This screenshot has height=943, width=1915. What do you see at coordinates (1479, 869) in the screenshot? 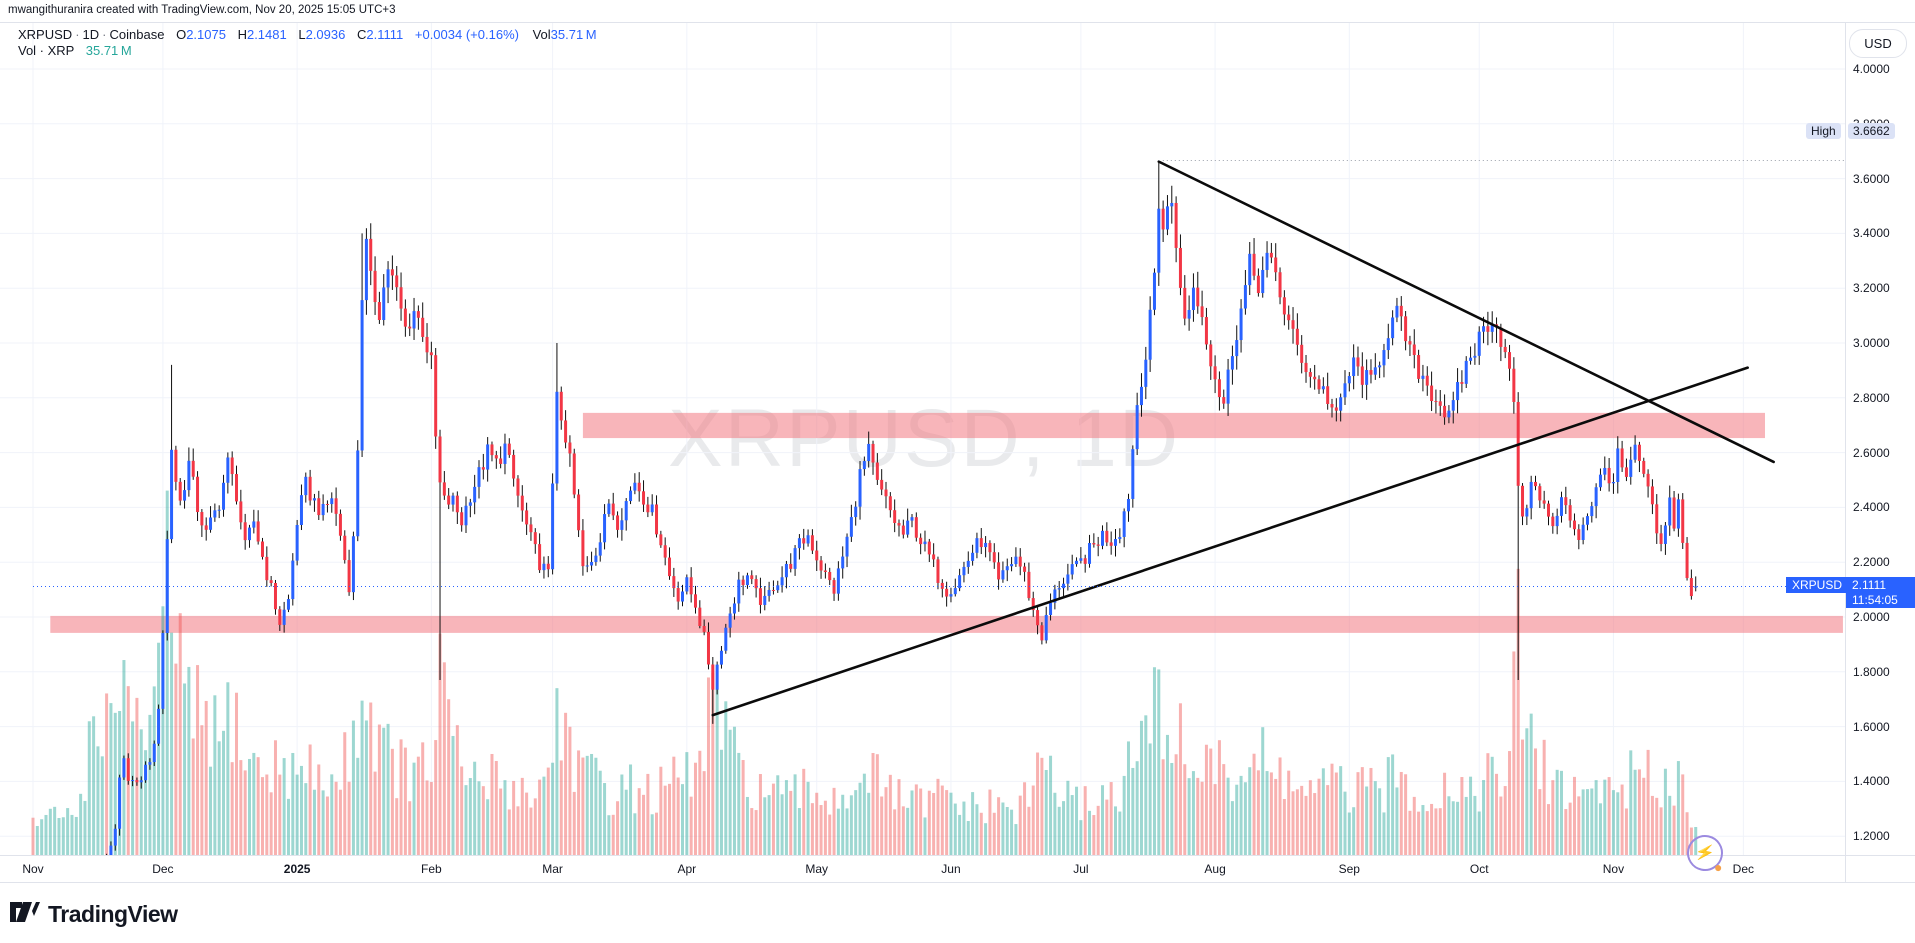
I see `time-tick-label: Oct` at bounding box center [1479, 869].